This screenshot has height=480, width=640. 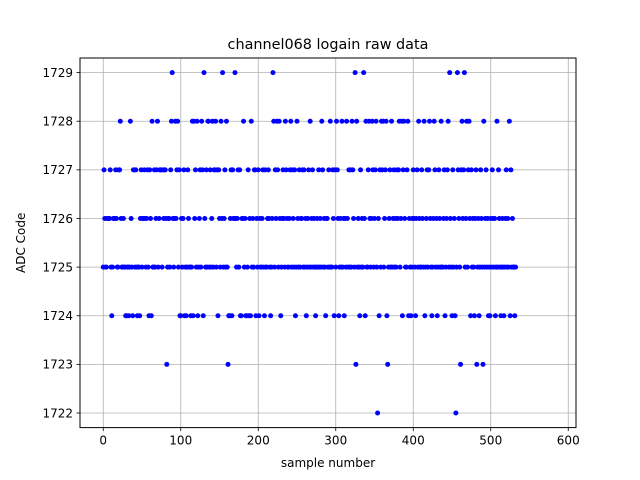 What do you see at coordinates (258, 441) in the screenshot?
I see `x-tick-label: 200` at bounding box center [258, 441].